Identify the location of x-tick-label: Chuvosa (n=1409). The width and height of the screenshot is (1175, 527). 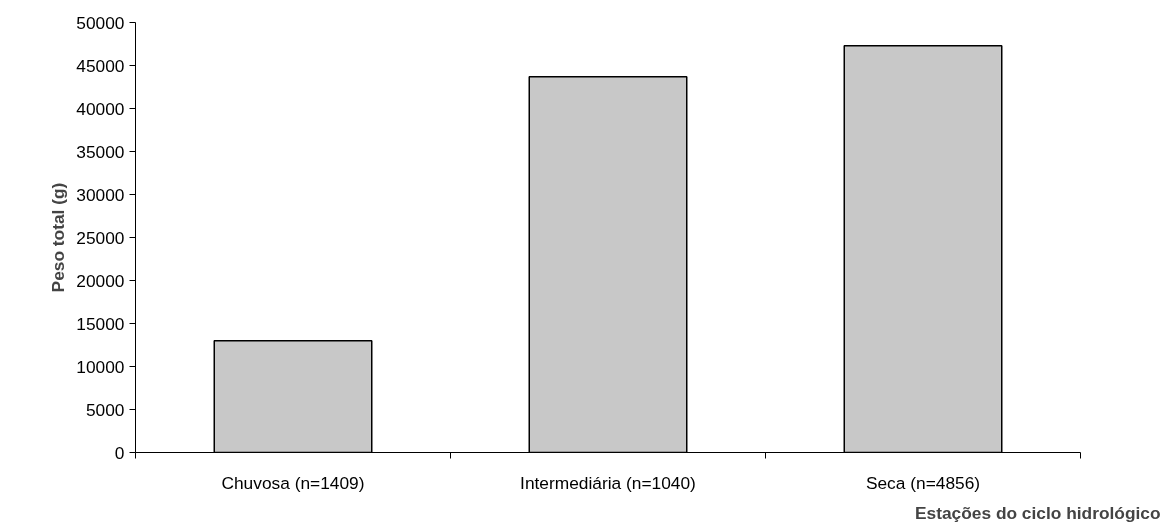
(293, 482).